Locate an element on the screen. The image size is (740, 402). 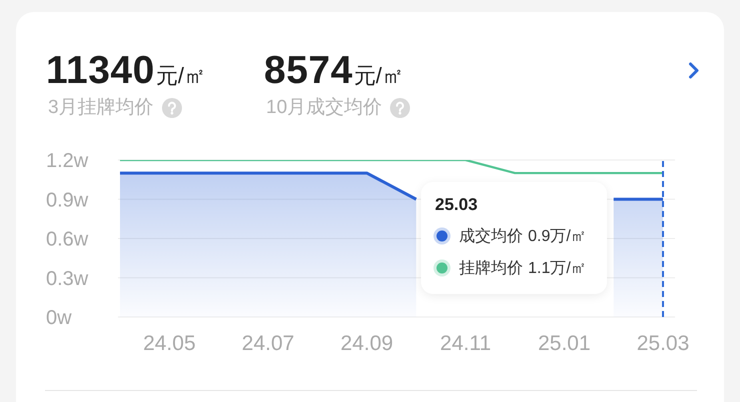
legend-label: 挂牌均价 is located at coordinates (491, 268).